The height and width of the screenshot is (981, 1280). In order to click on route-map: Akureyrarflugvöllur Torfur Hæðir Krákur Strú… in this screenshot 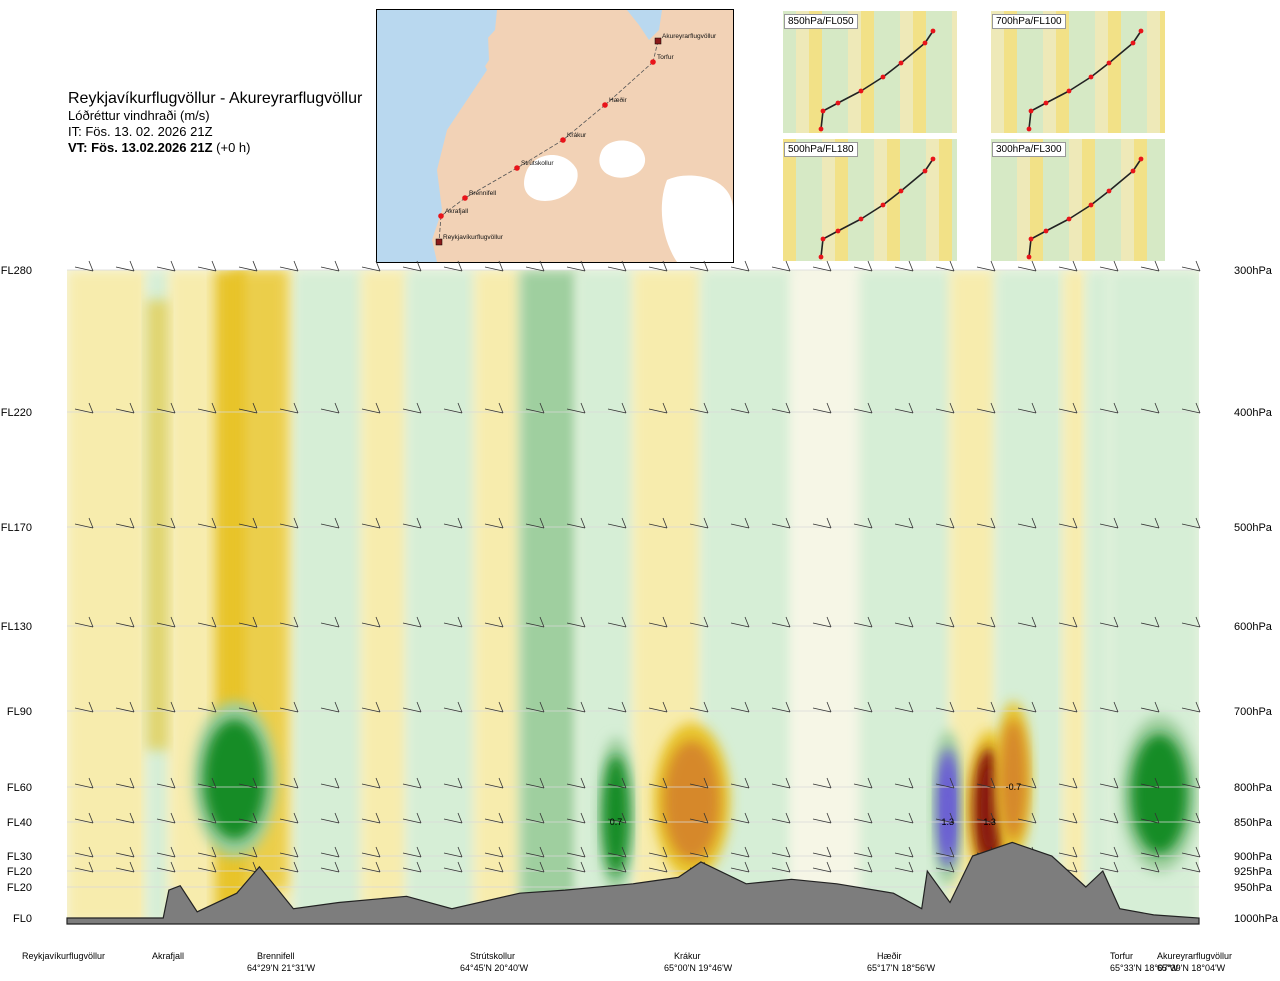, I will do `click(555, 136)`.